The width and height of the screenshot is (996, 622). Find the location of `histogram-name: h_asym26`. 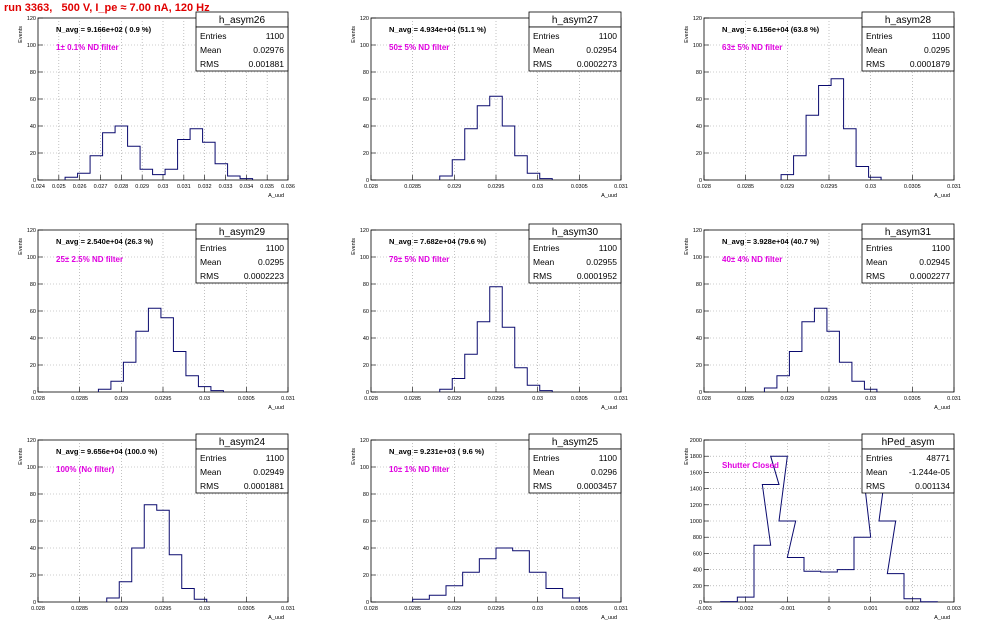

histogram-name: h_asym26 is located at coordinates (242, 20).